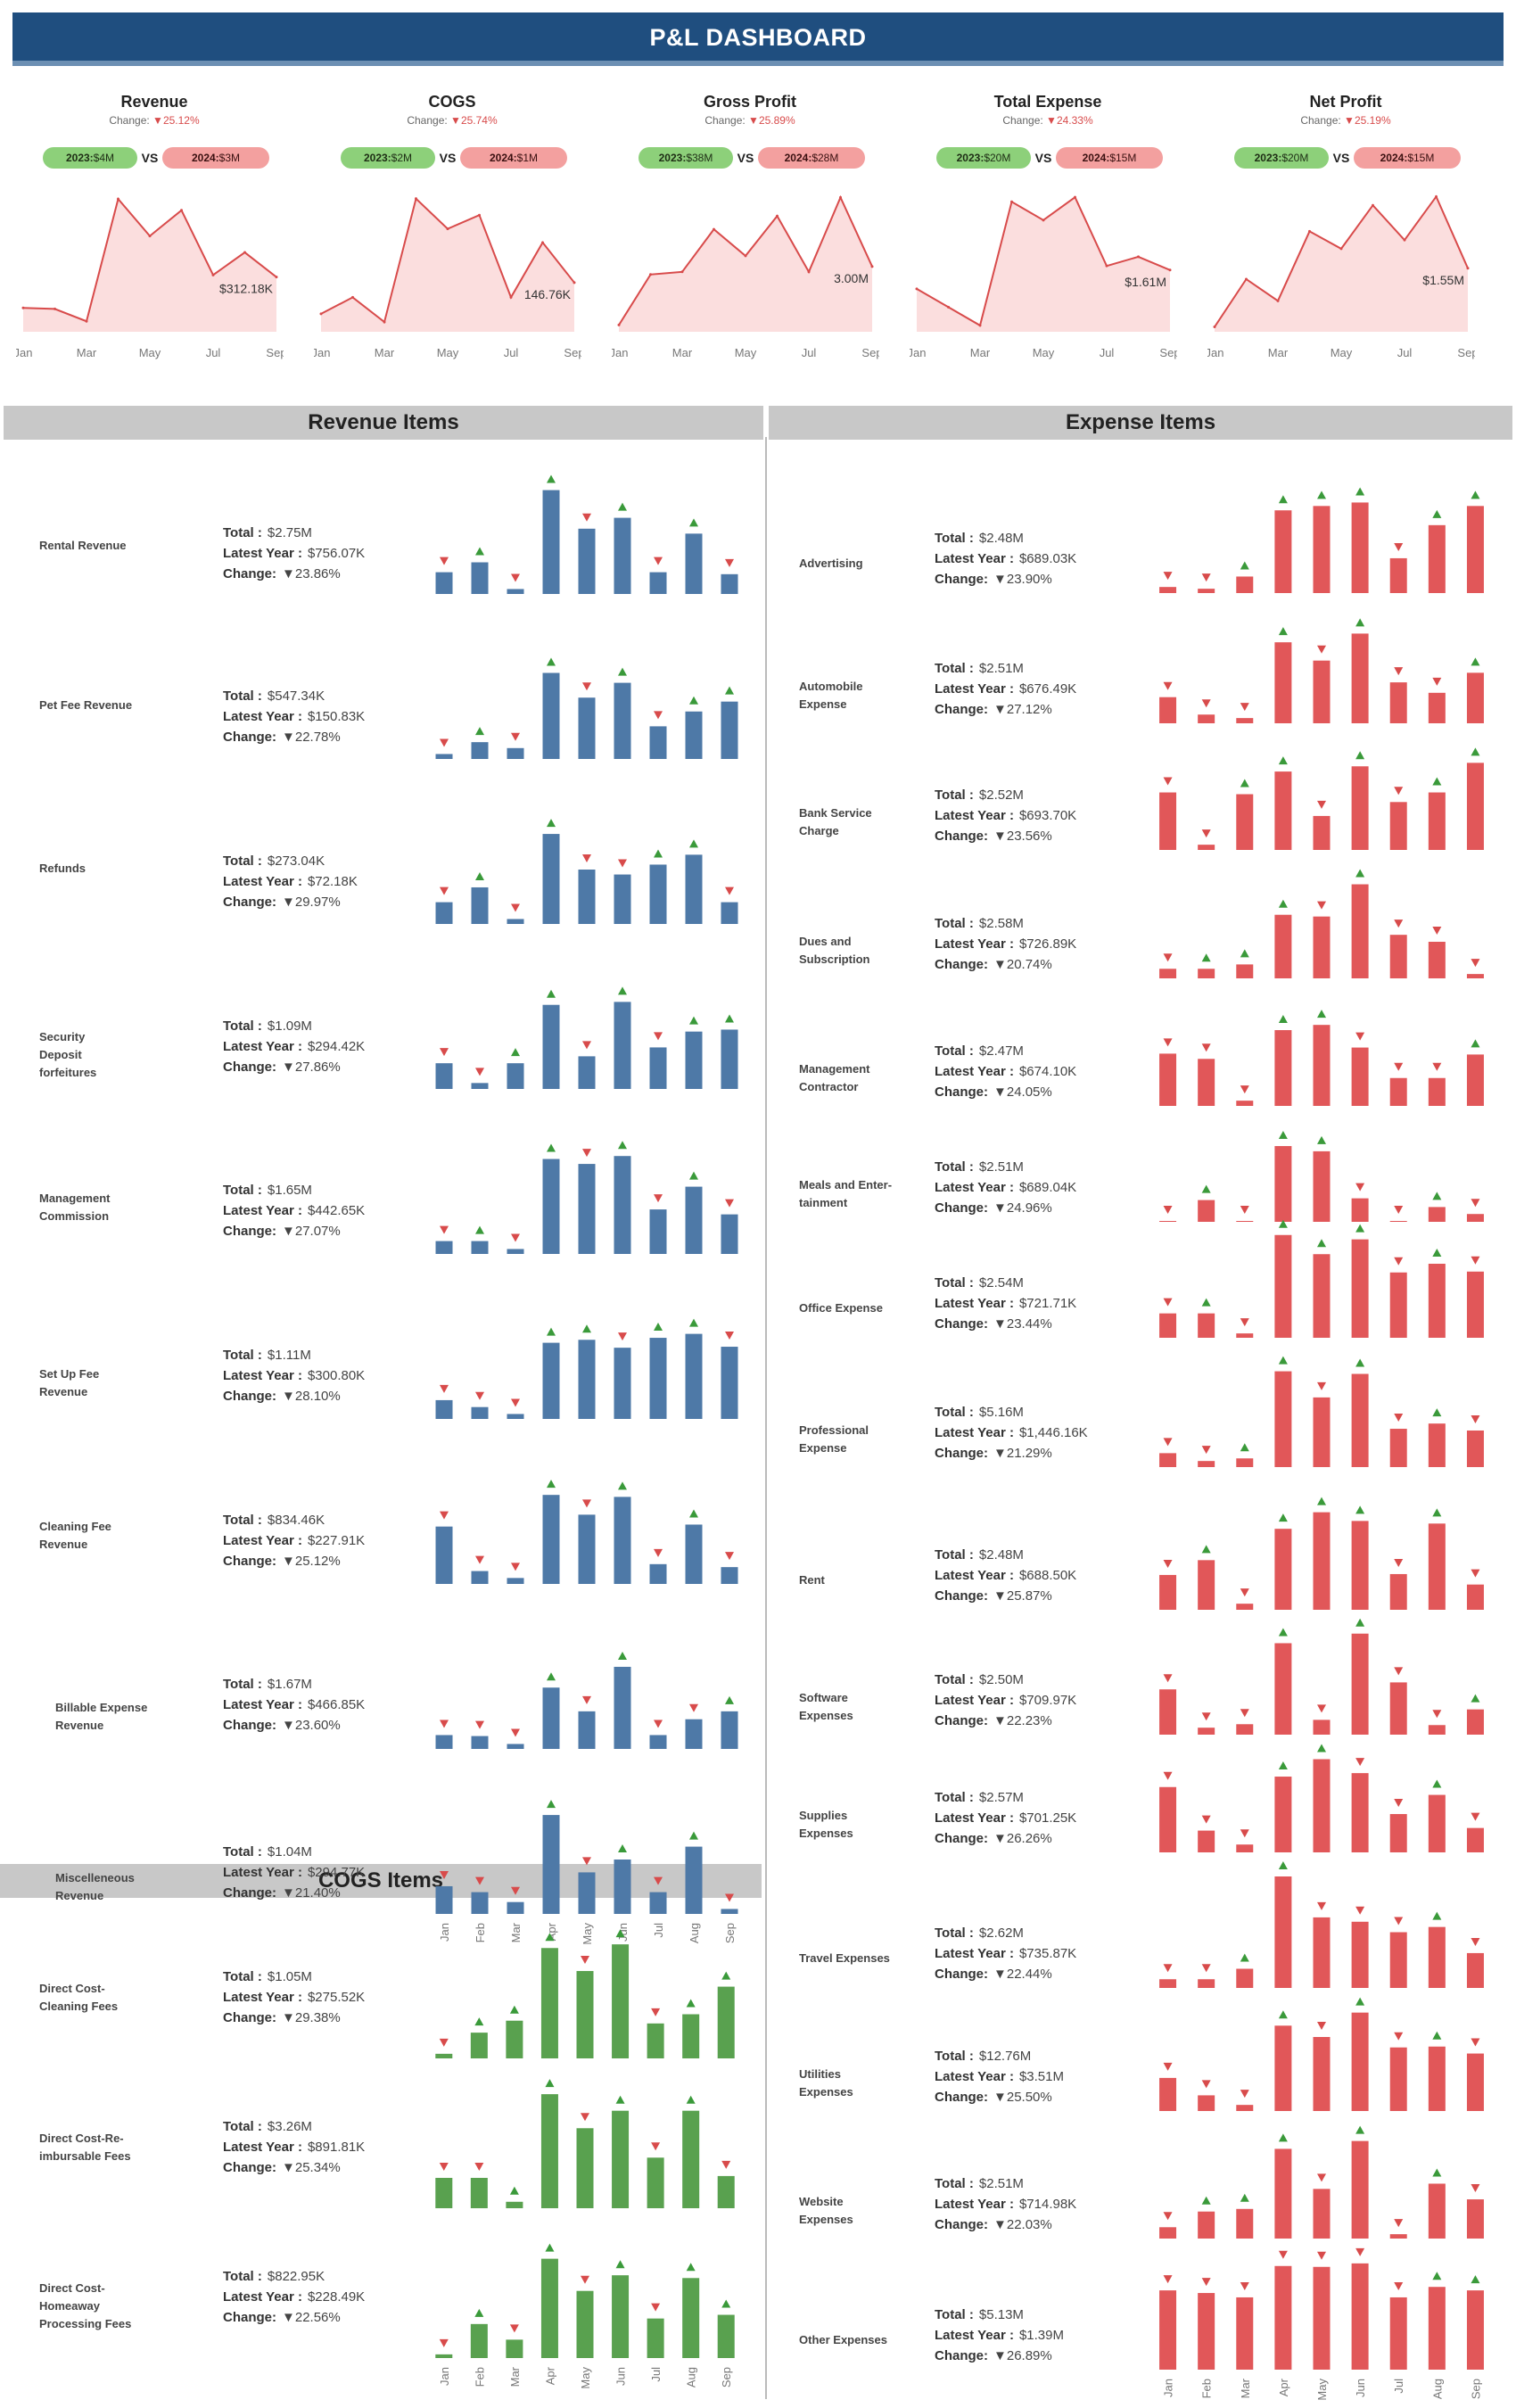 The width and height of the screenshot is (1516, 2408). I want to click on stat-latest: Latest Year : $3.51M, so click(999, 2076).